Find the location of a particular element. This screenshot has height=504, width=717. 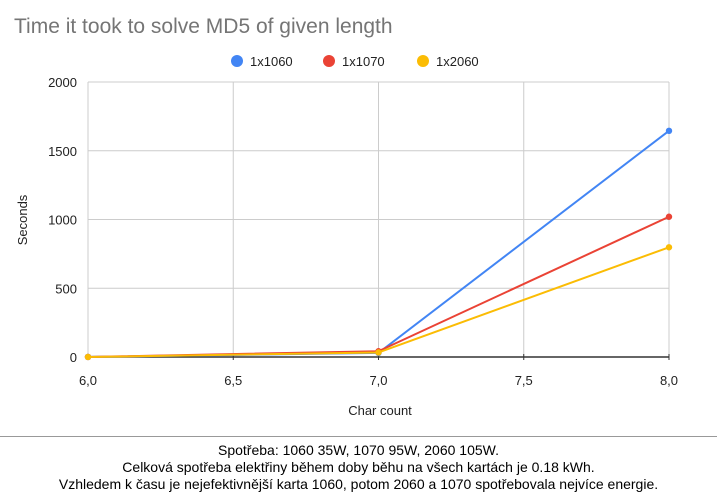

legend-label: 1x2060 is located at coordinates (457, 61).